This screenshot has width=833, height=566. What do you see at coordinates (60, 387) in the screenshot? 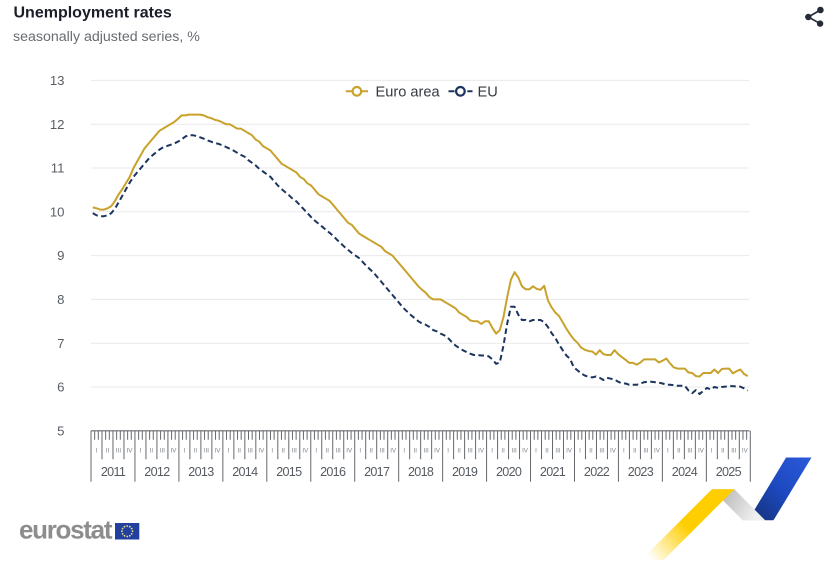
I see `svg-text: 6` at bounding box center [60, 387].